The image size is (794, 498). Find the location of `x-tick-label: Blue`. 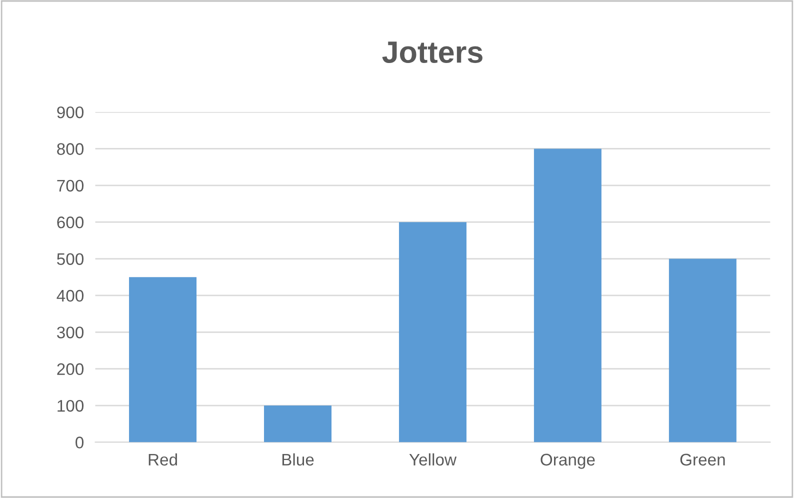

x-tick-label: Blue is located at coordinates (298, 459).